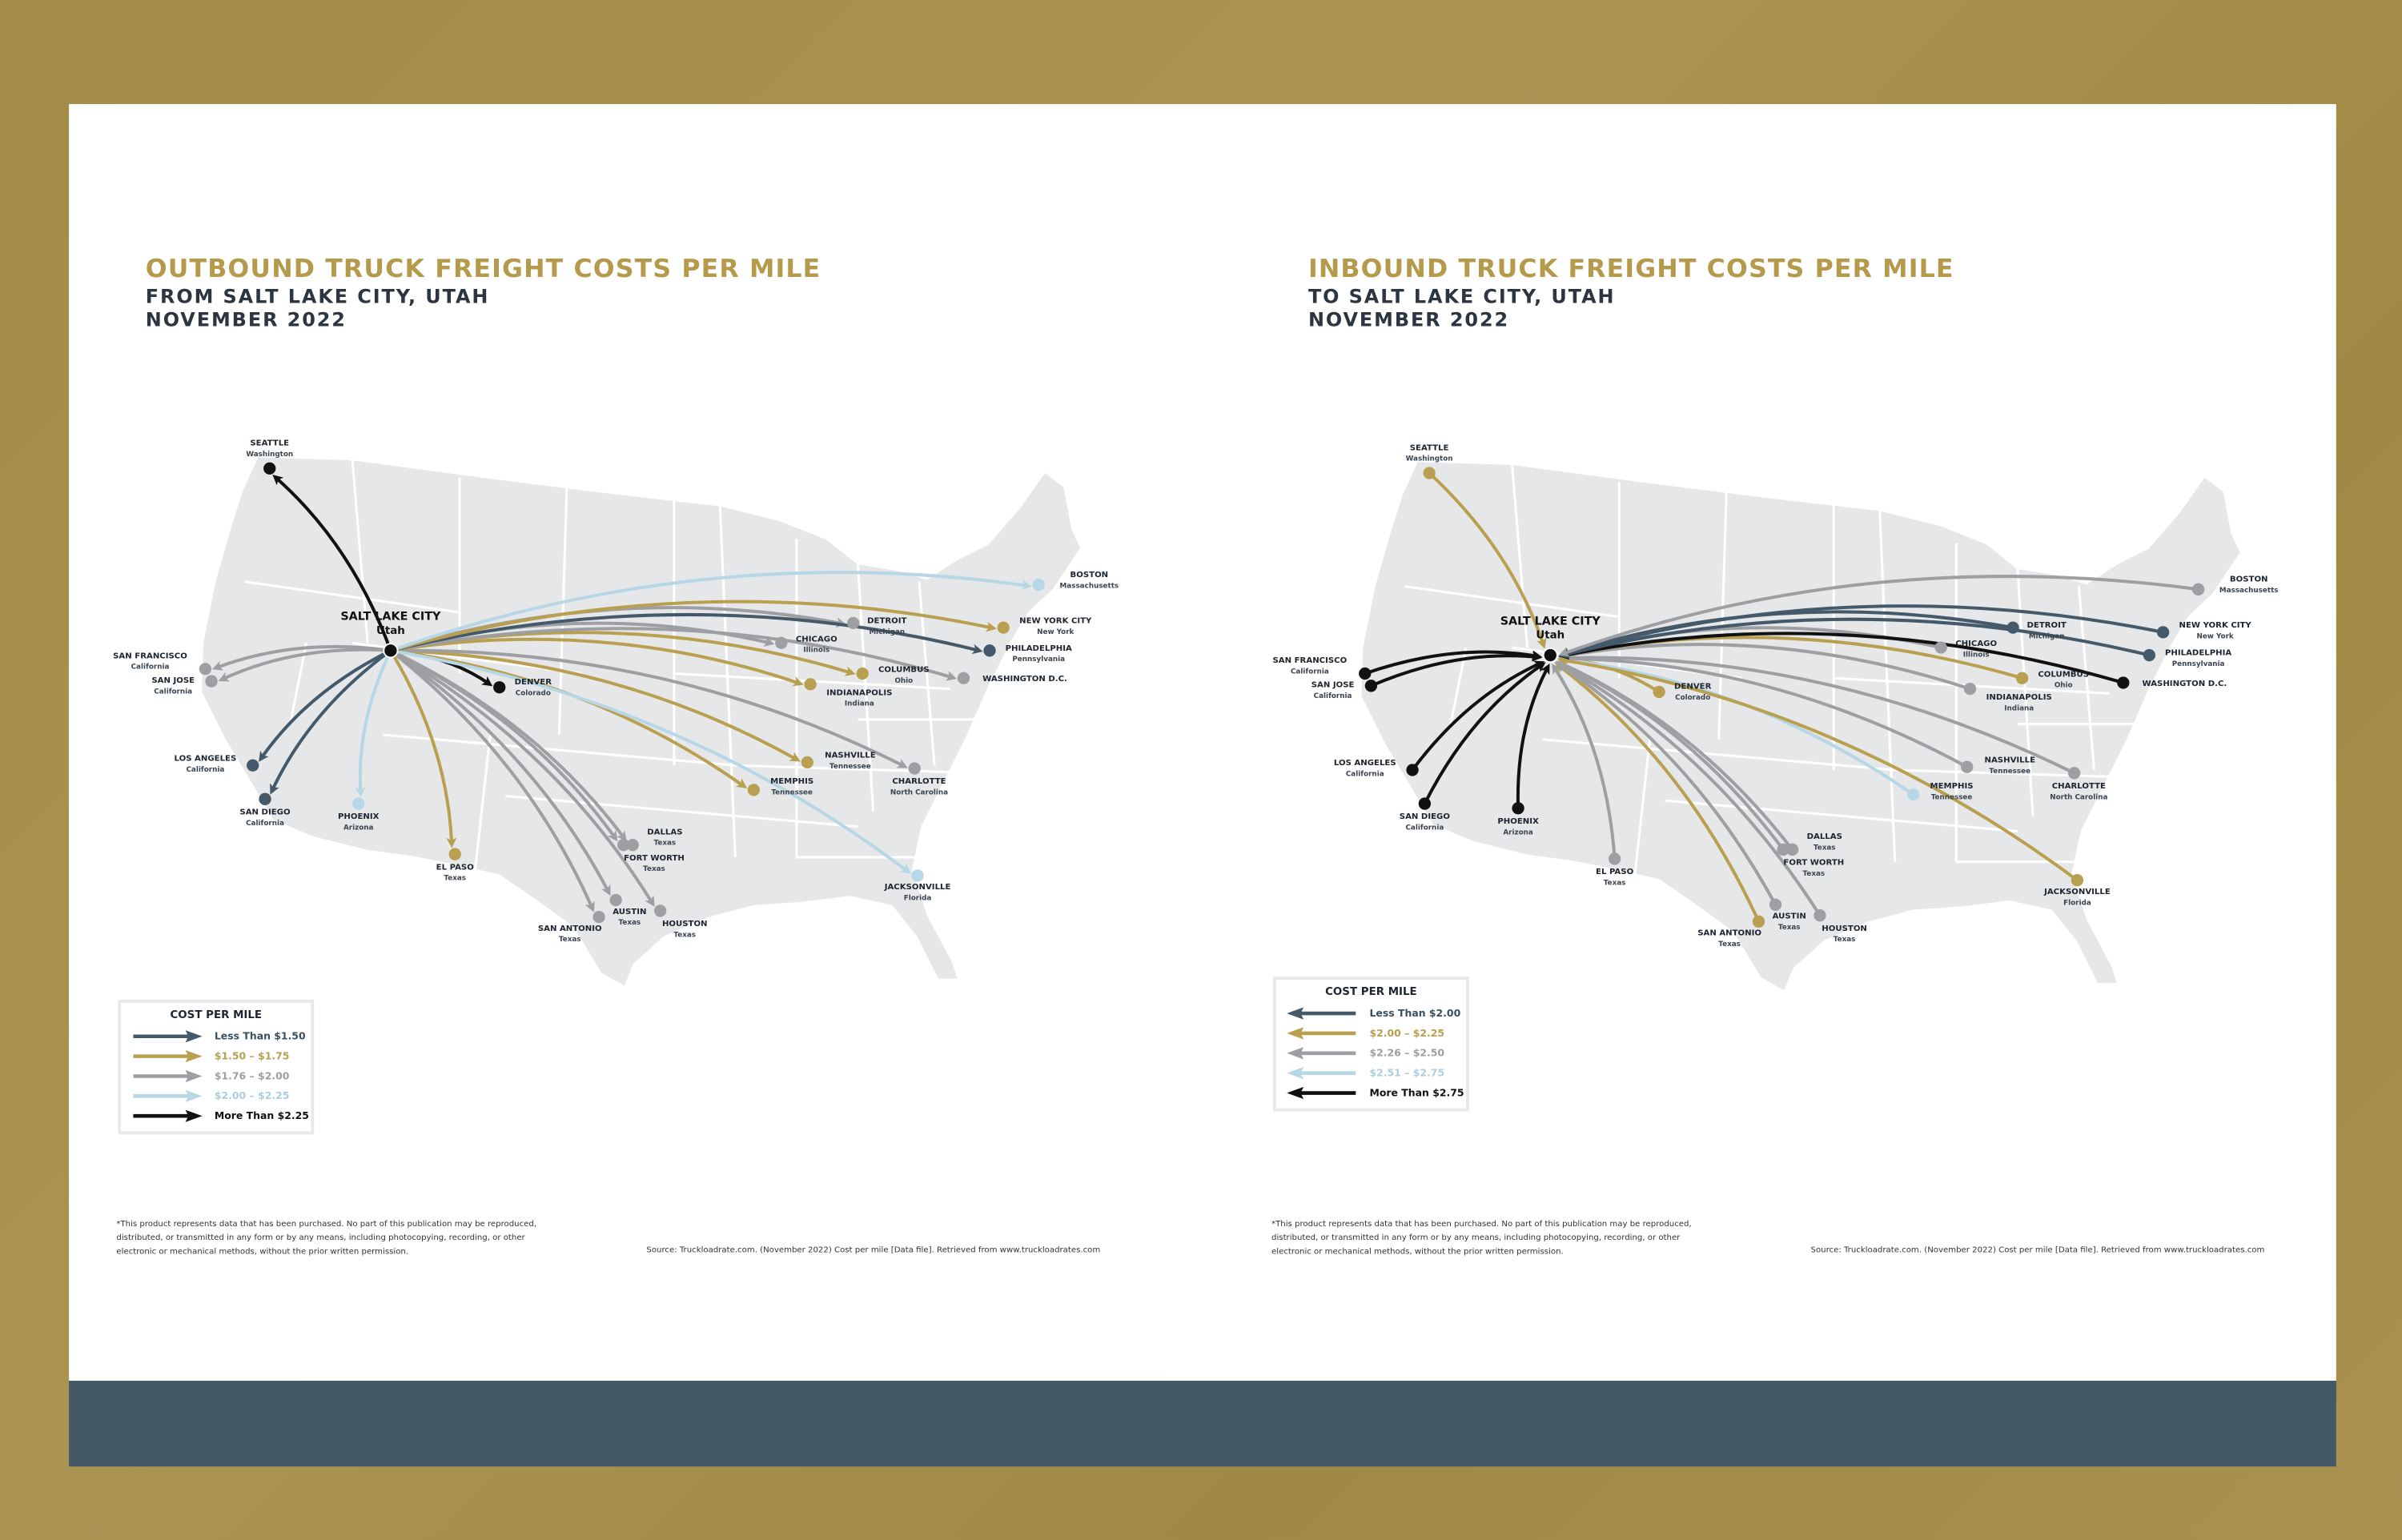  What do you see at coordinates (2079, 786) in the screenshot?
I see `city-name-label: CHARLOTTE` at bounding box center [2079, 786].